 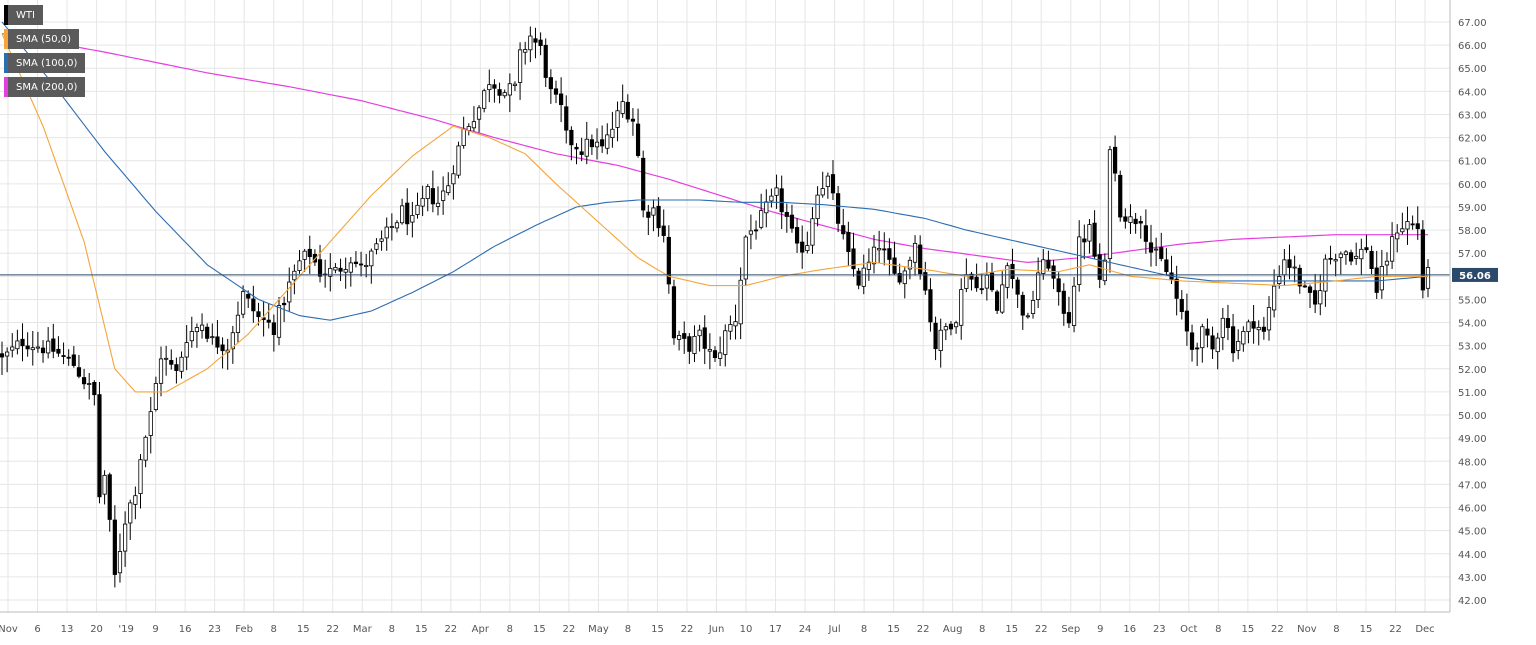 I want to click on legend-item-wti: WTI, so click(x=23, y=15).